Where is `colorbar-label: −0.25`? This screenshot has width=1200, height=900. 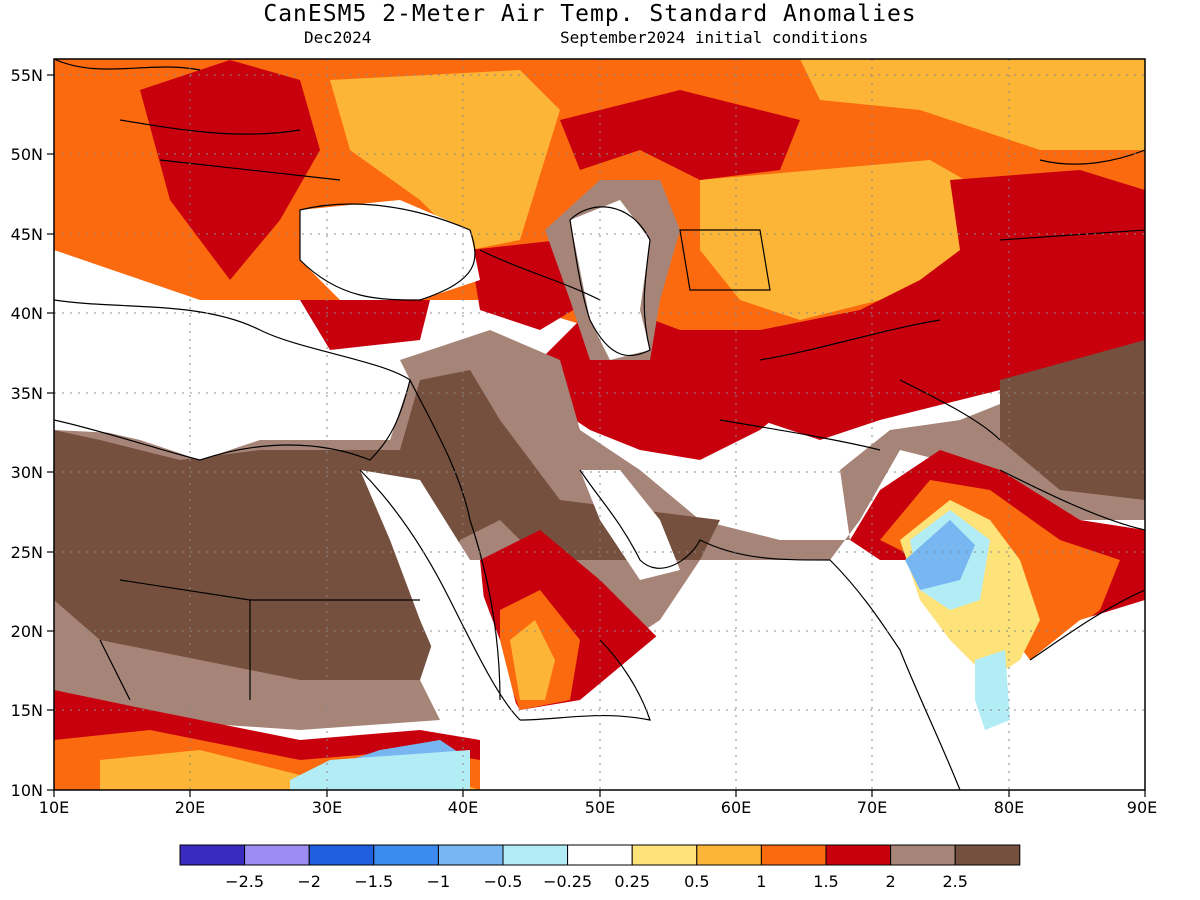
colorbar-label: −0.25 is located at coordinates (567, 881).